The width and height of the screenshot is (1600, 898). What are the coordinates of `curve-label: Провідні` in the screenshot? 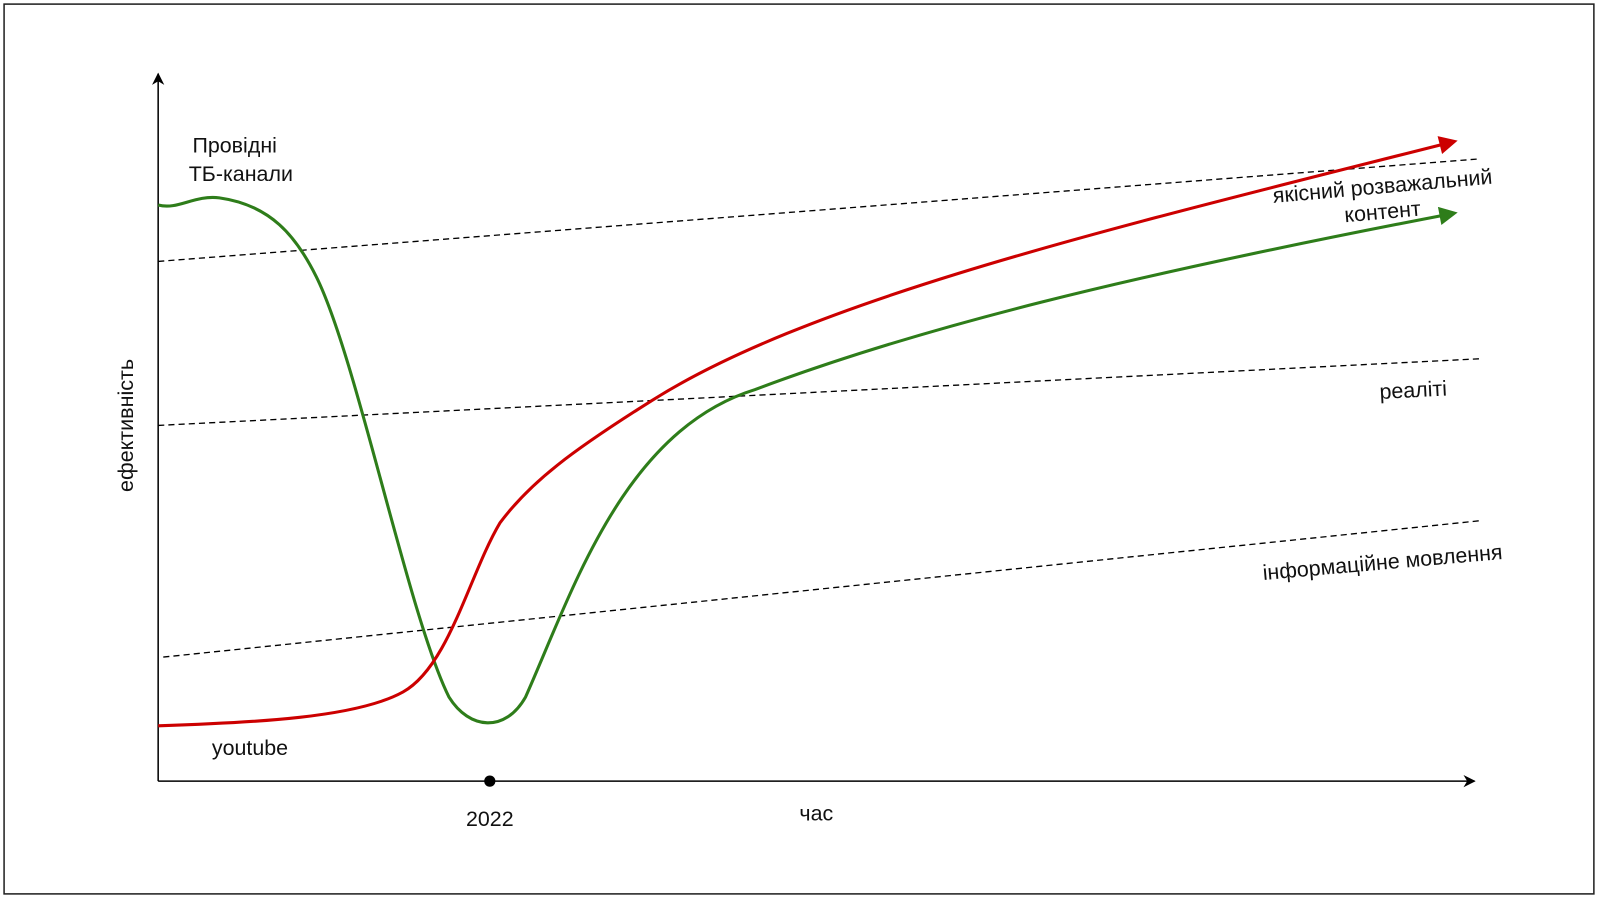 It's located at (234, 145).